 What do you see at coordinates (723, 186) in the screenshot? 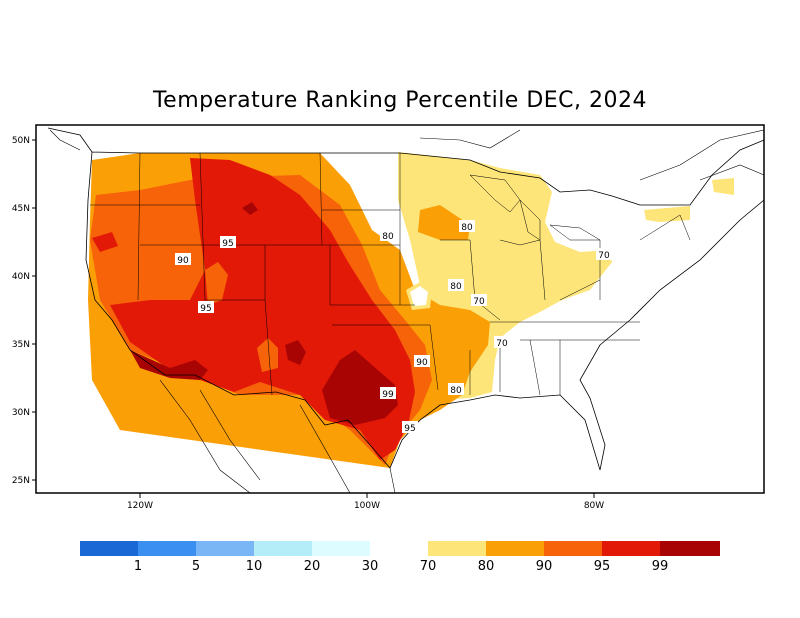
I see `region-70-me` at bounding box center [723, 186].